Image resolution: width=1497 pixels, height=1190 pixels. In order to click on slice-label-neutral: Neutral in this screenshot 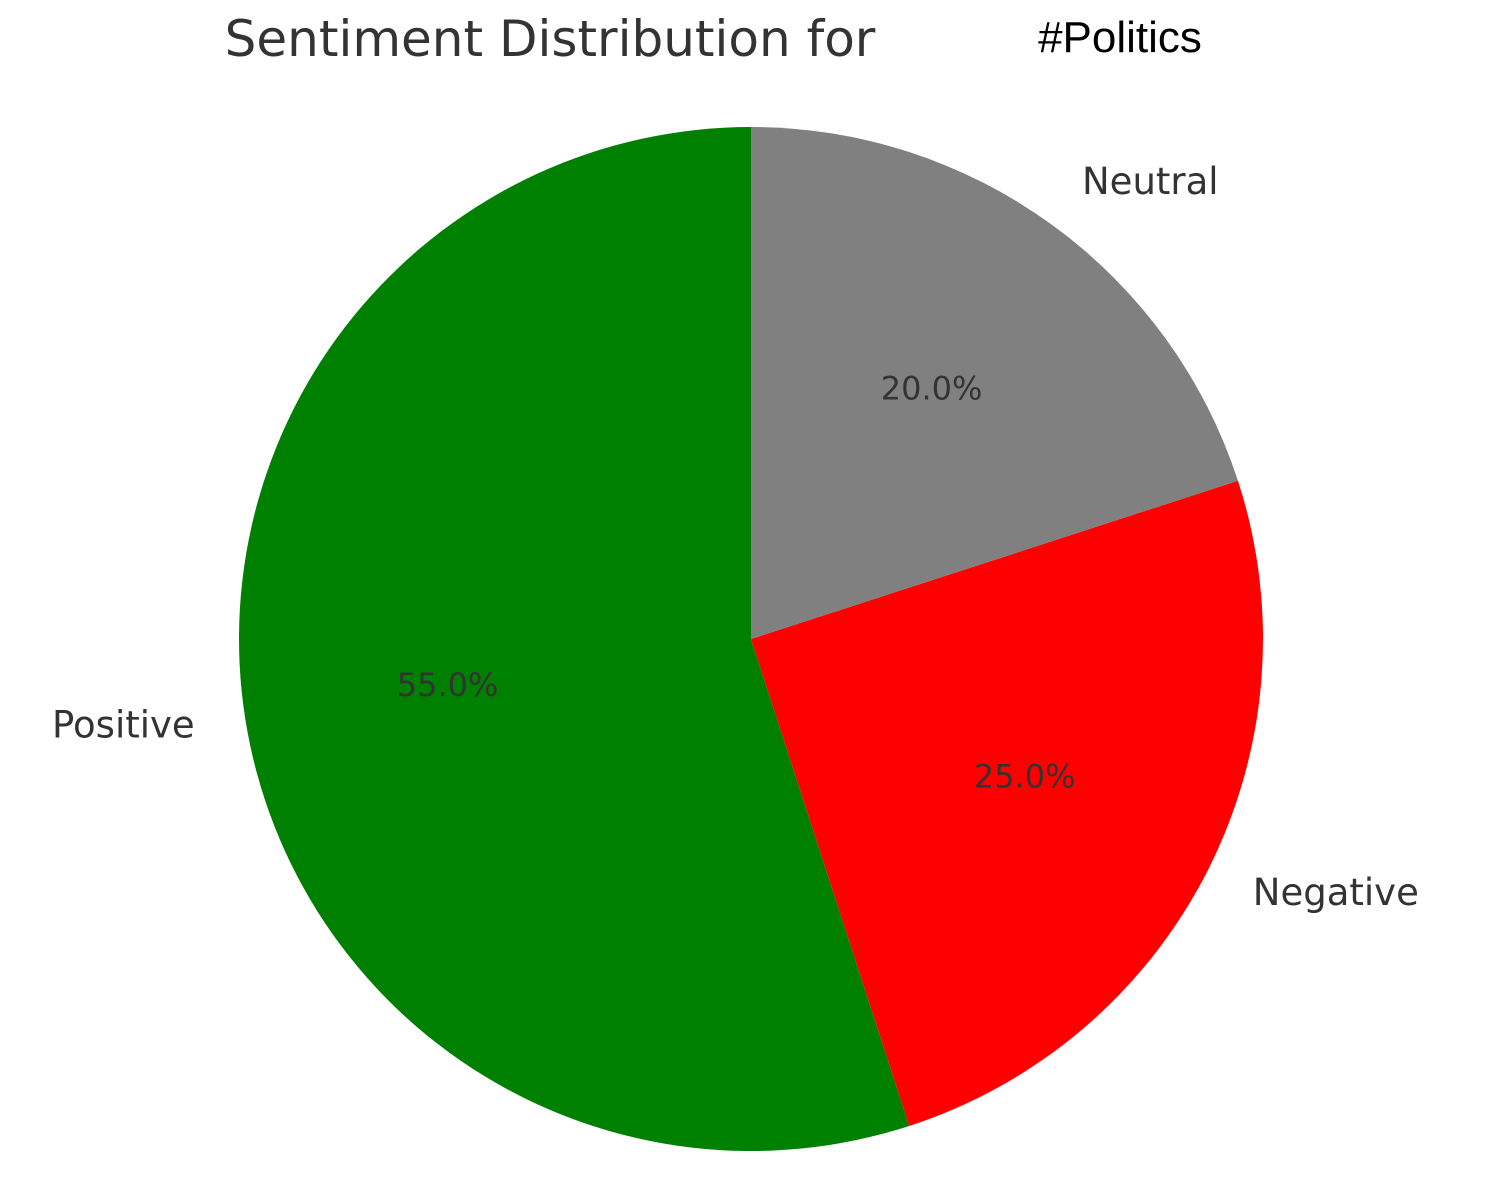, I will do `click(1150, 181)`.